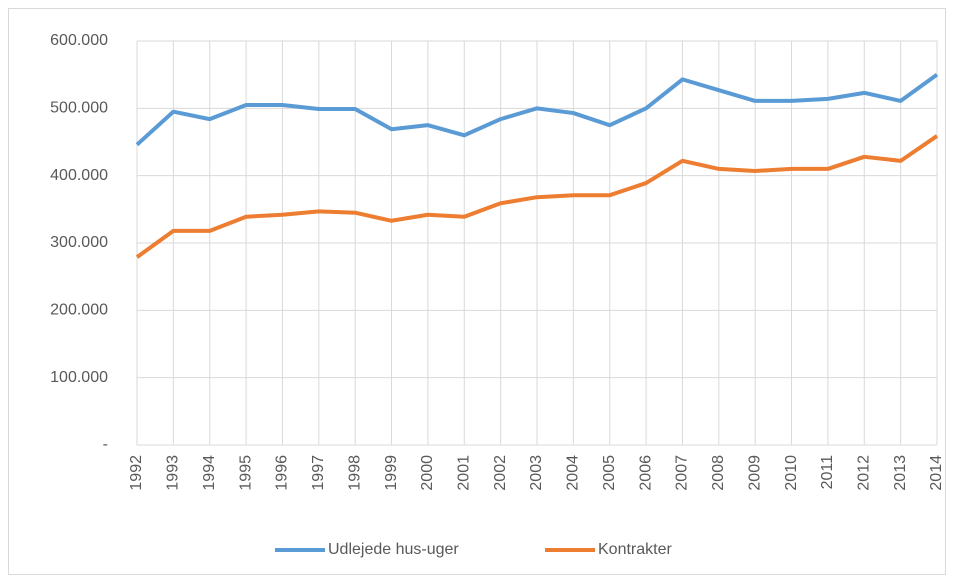  I want to click on y-tick-label: 600.000, so click(79, 40).